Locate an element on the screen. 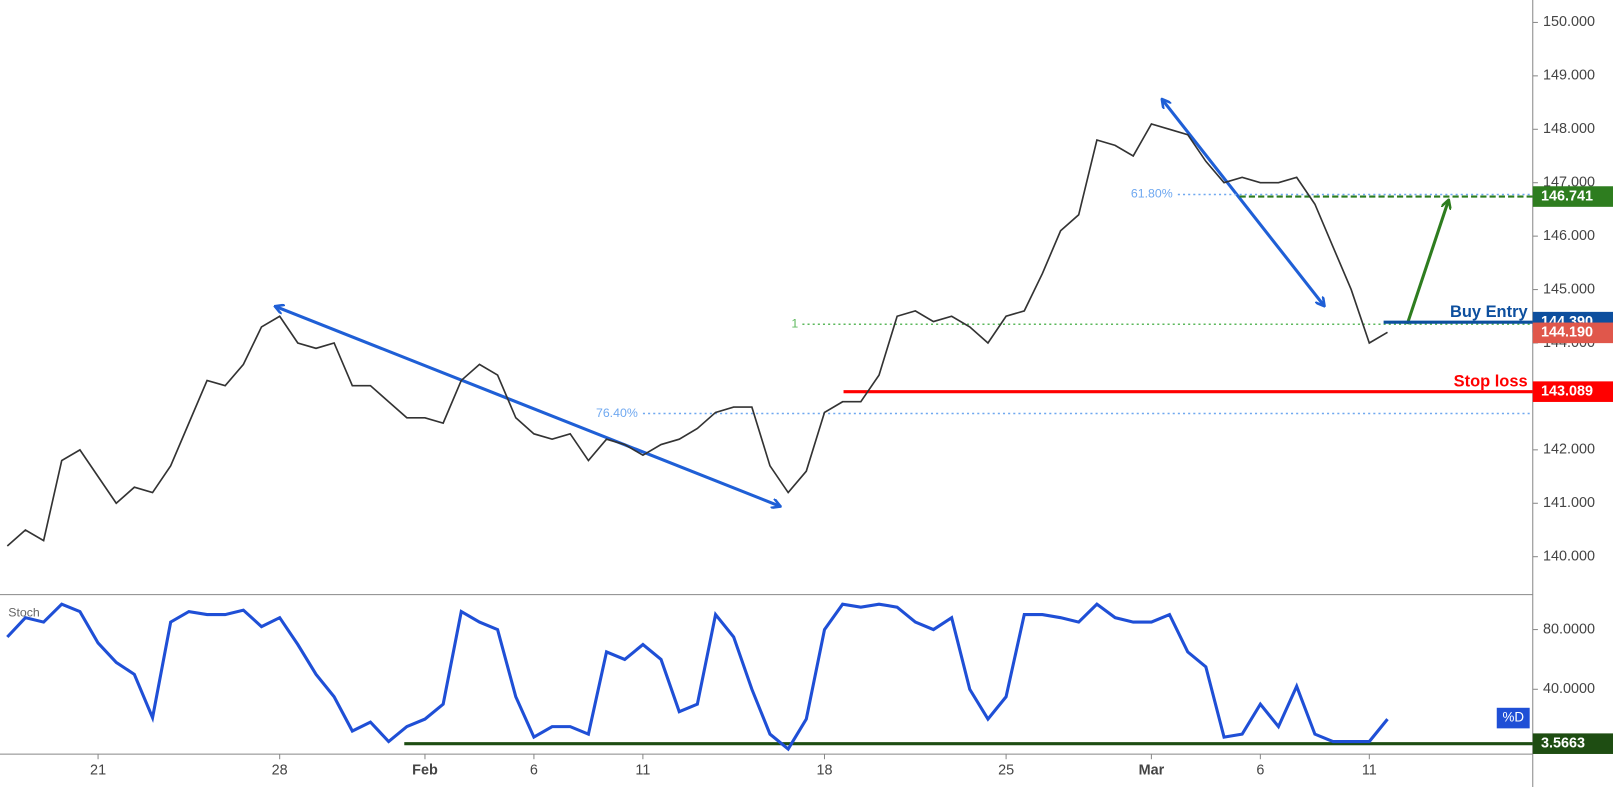 The width and height of the screenshot is (1613, 792). y-tick-label: 146.000 is located at coordinates (1569, 236).